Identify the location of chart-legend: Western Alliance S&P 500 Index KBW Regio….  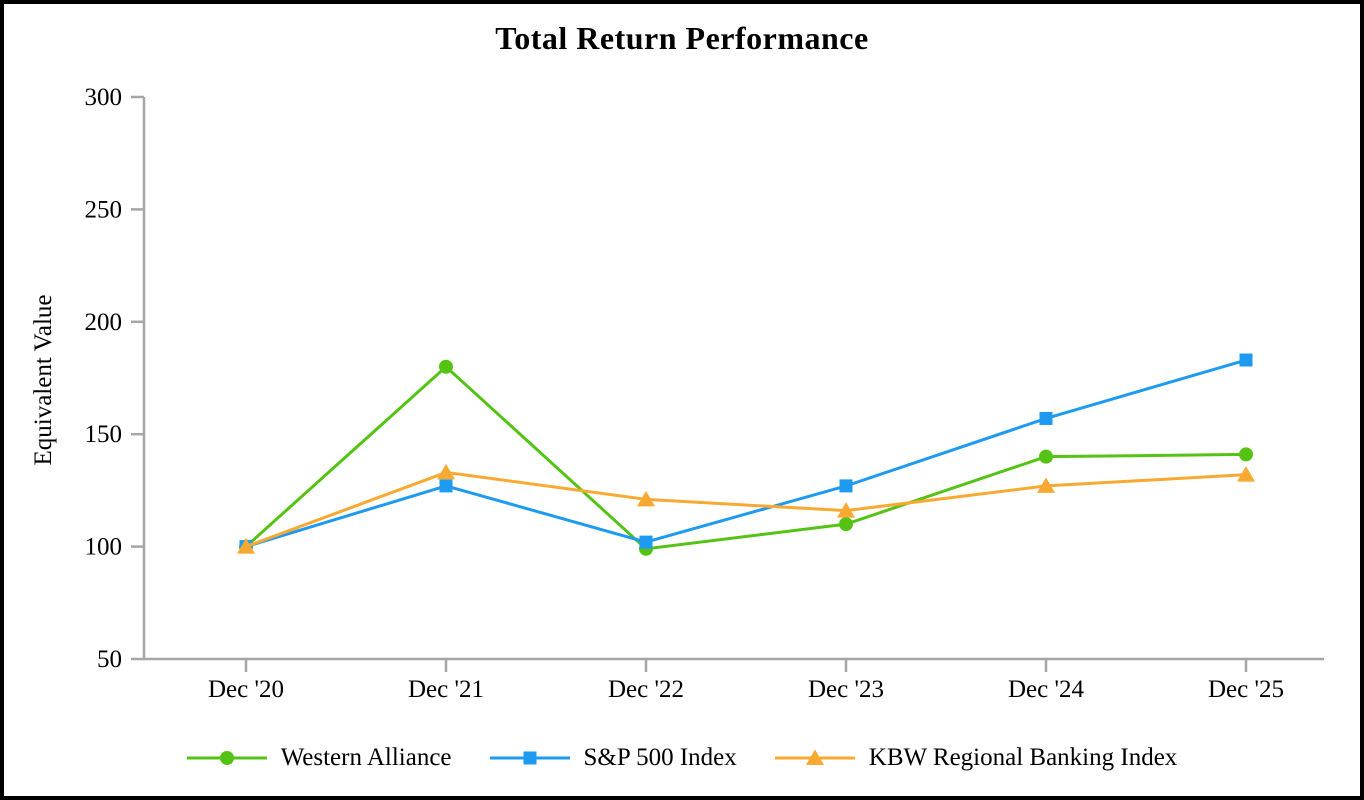
(682, 758).